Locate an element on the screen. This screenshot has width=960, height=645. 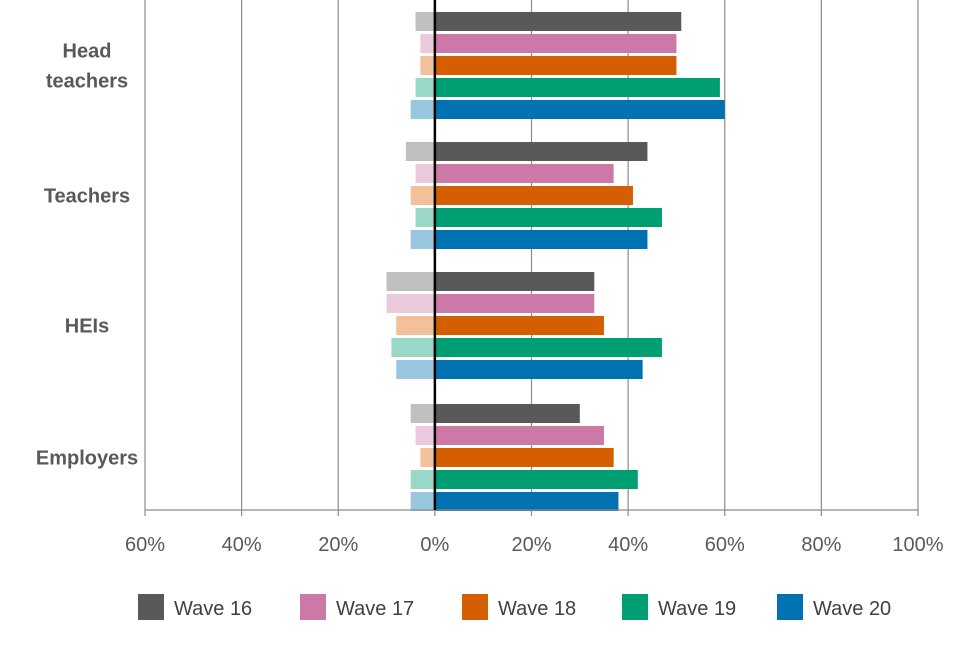
category-label: teachers is located at coordinates (87, 82).